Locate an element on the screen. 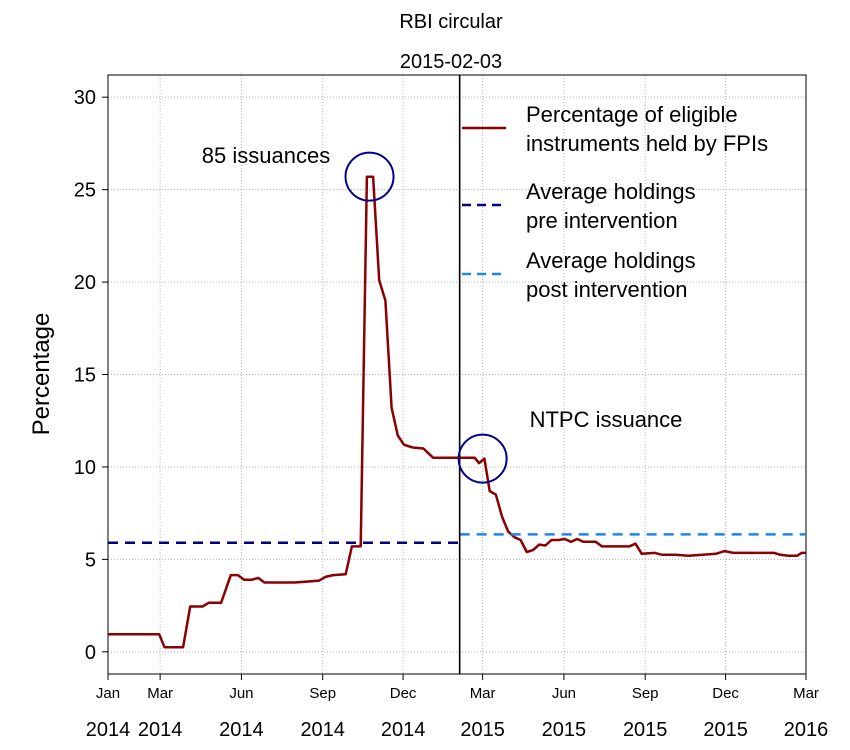 The width and height of the screenshot is (850, 750). annotation-label: NTPC issuance is located at coordinates (606, 419).